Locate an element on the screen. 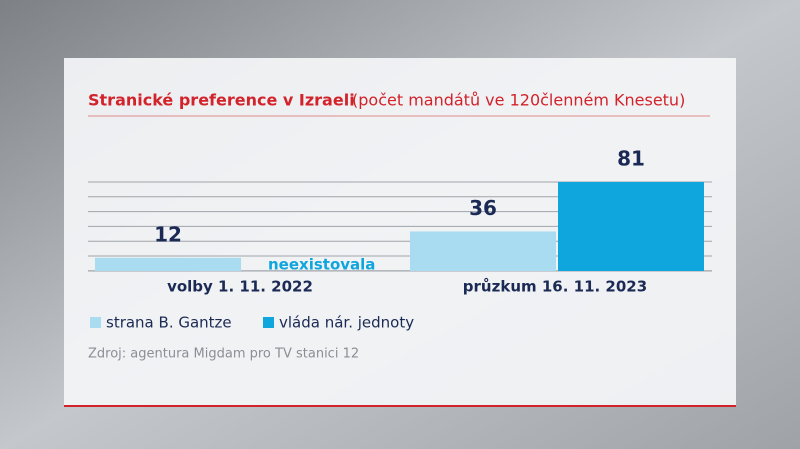 The width and height of the screenshot is (800, 449). value-label: 12 is located at coordinates (168, 234).